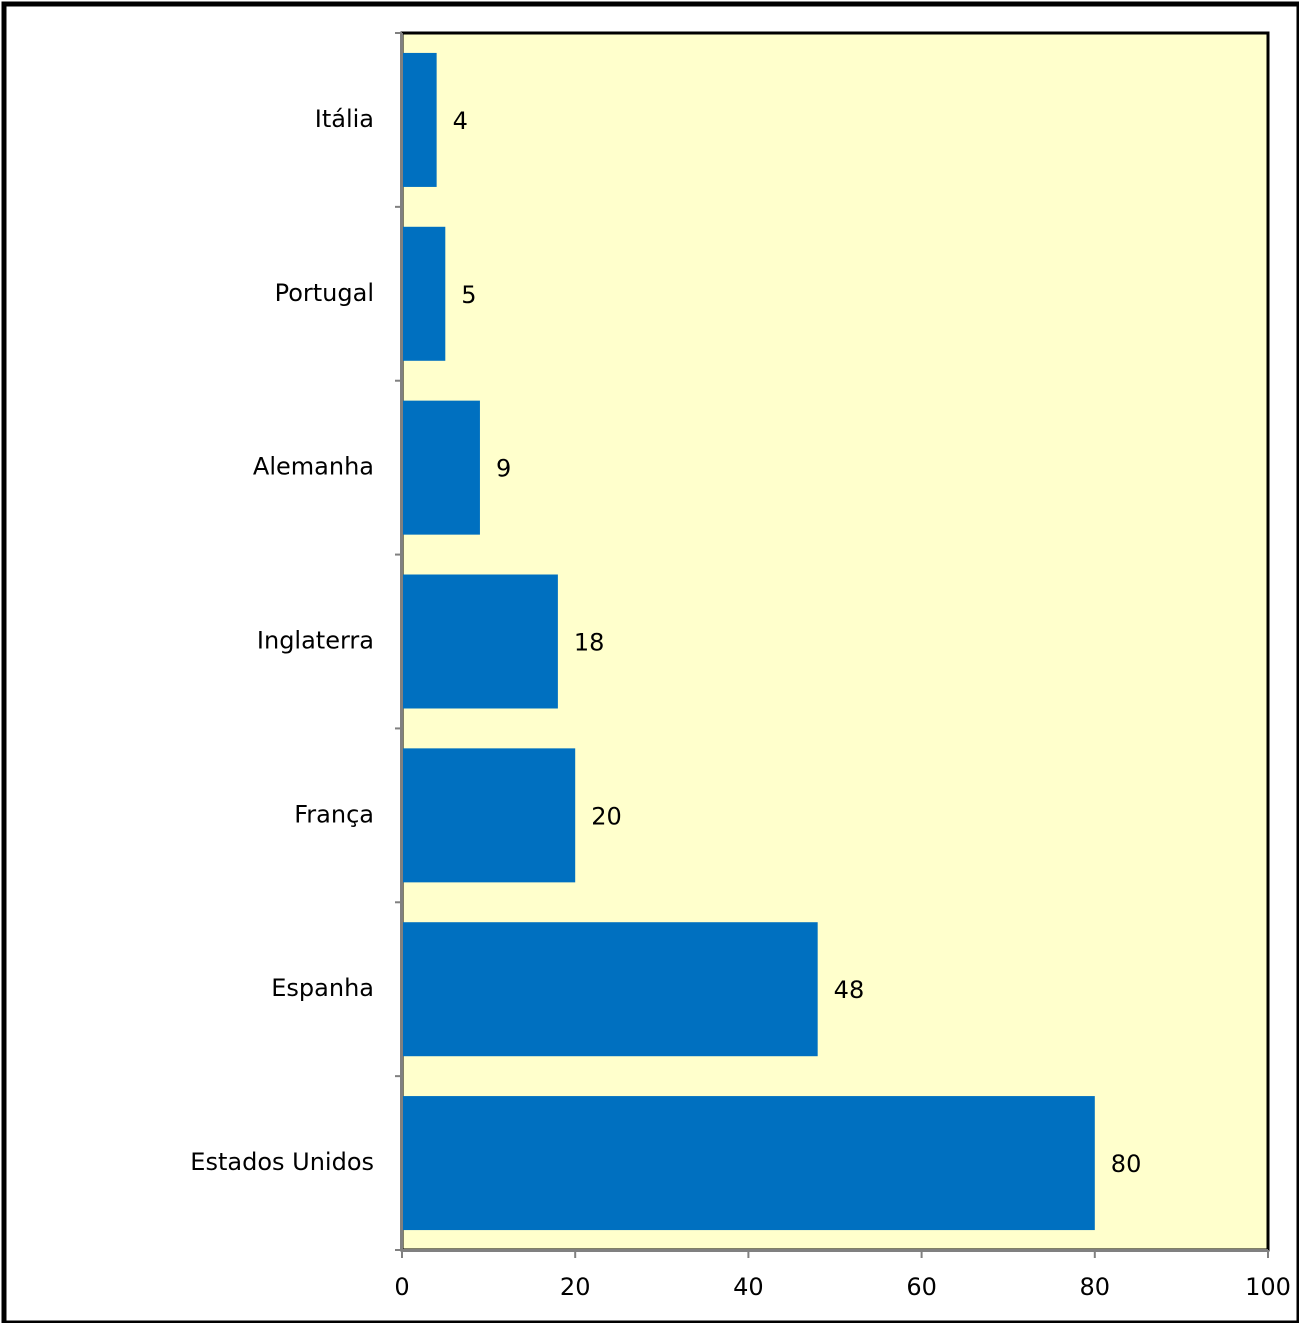  What do you see at coordinates (589, 643) in the screenshot?
I see `data-label: 18` at bounding box center [589, 643].